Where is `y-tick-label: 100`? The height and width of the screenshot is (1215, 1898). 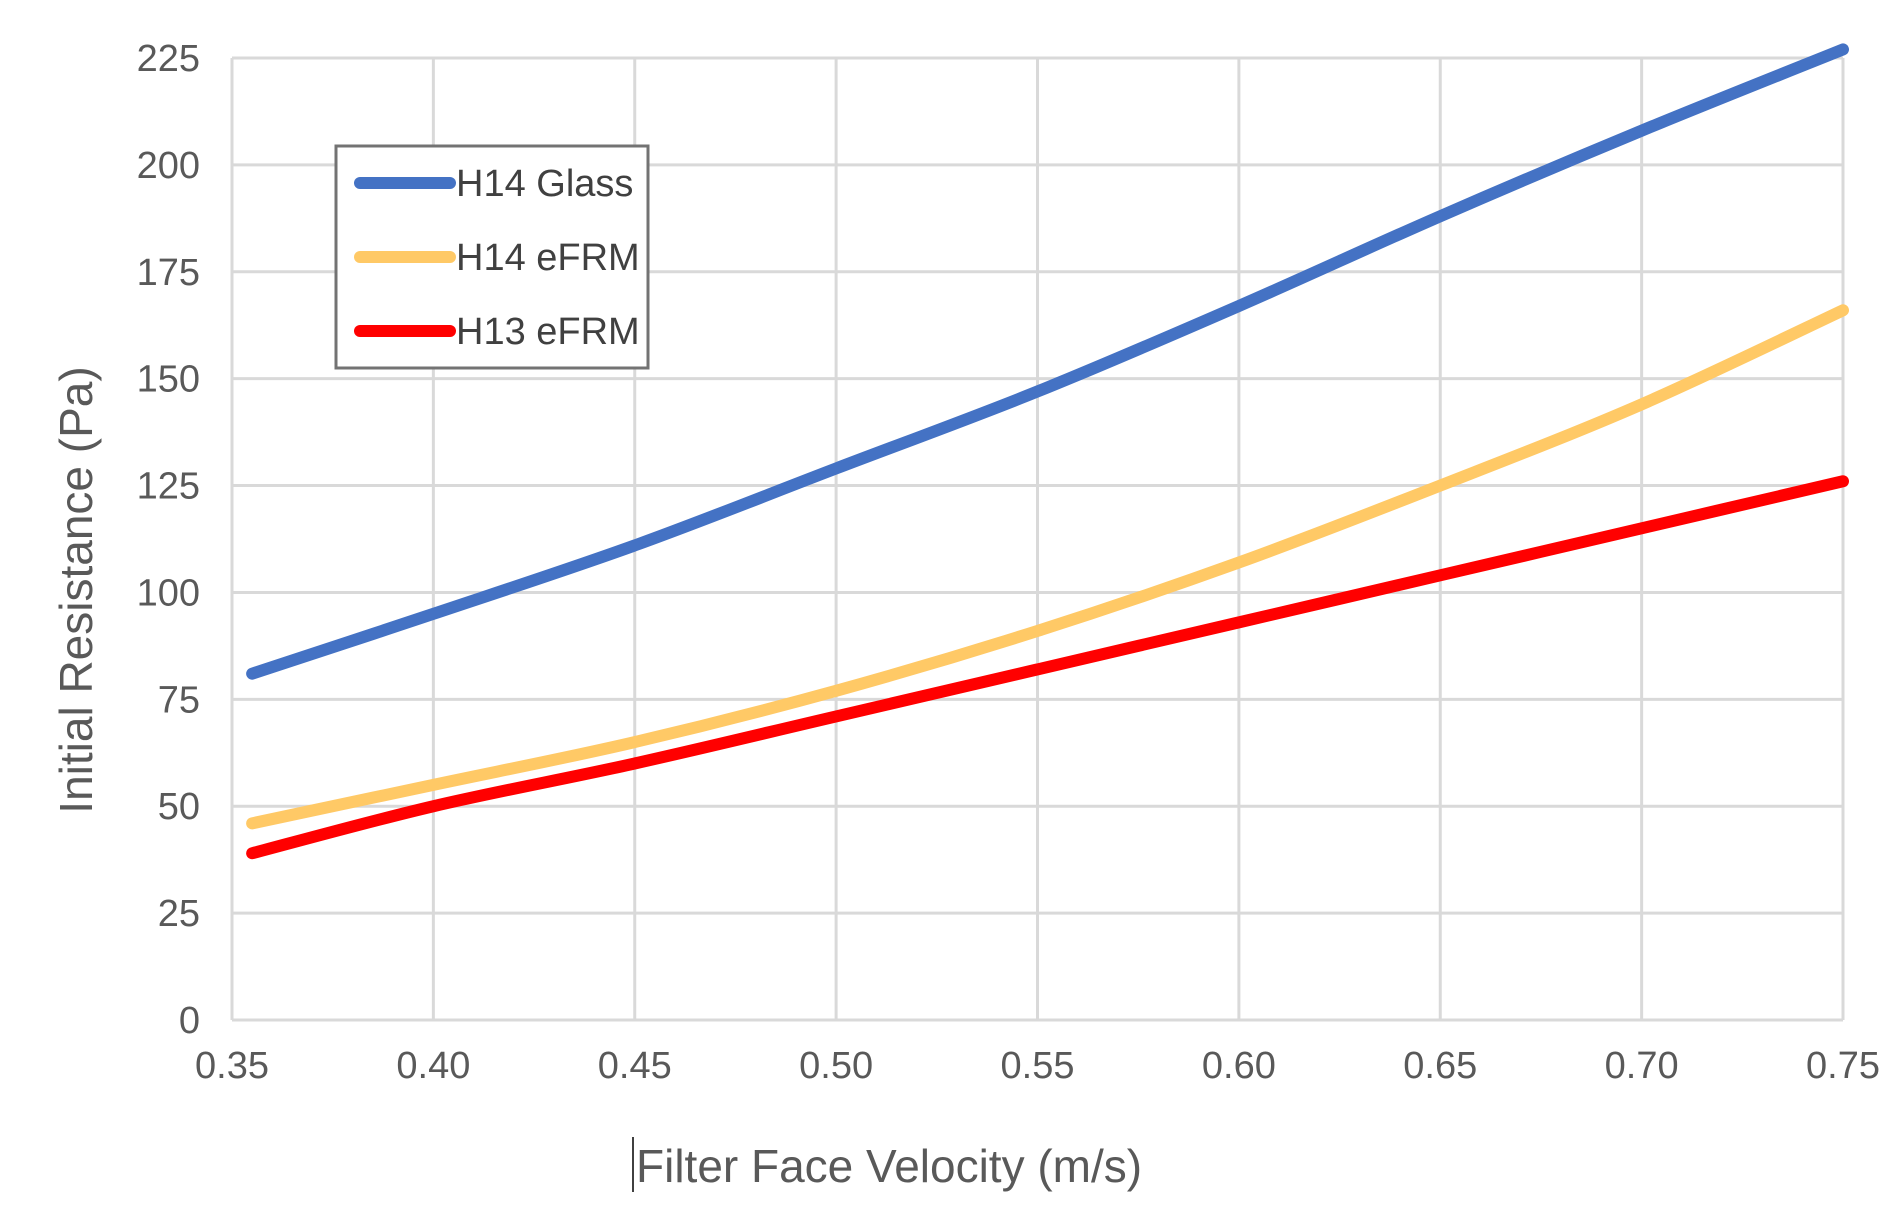
y-tick-label: 100 is located at coordinates (168, 593).